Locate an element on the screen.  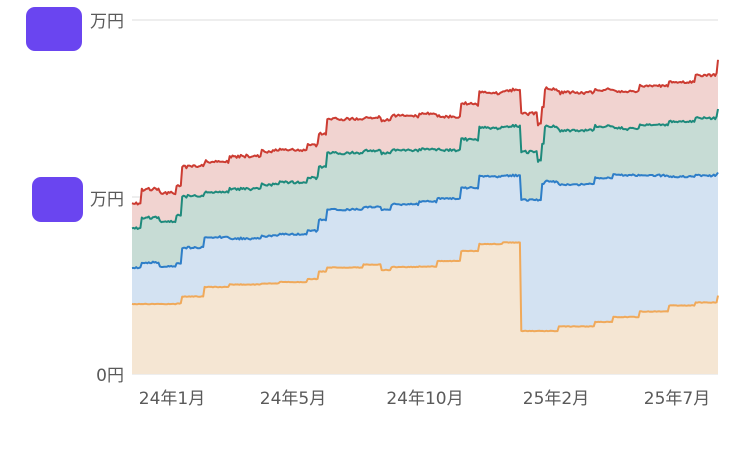
x-axis: 24年1月 24年5月 24年10月 25年2月 25年7月 is located at coordinates (424, 399).